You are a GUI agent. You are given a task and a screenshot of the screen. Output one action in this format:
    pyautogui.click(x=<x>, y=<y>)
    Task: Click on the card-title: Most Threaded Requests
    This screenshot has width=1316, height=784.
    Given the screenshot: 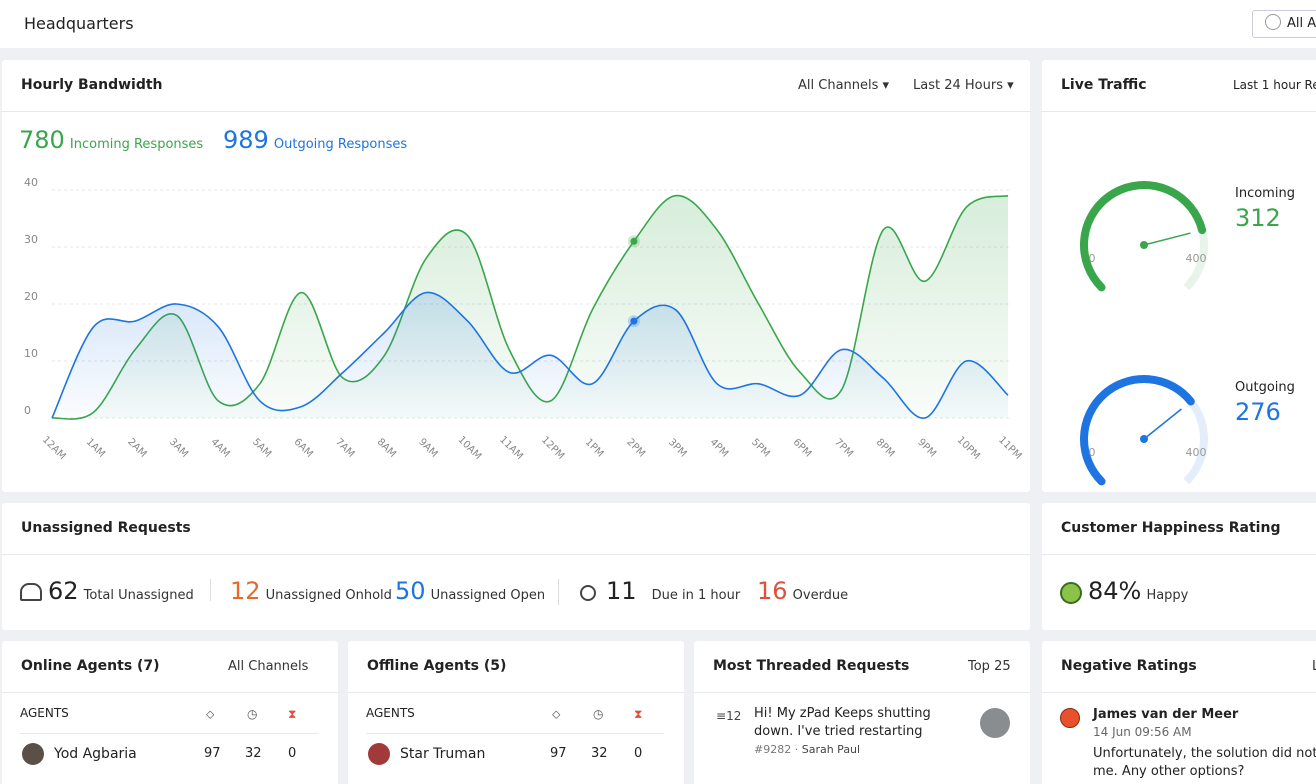 What is the action you would take?
    pyautogui.click(x=811, y=666)
    